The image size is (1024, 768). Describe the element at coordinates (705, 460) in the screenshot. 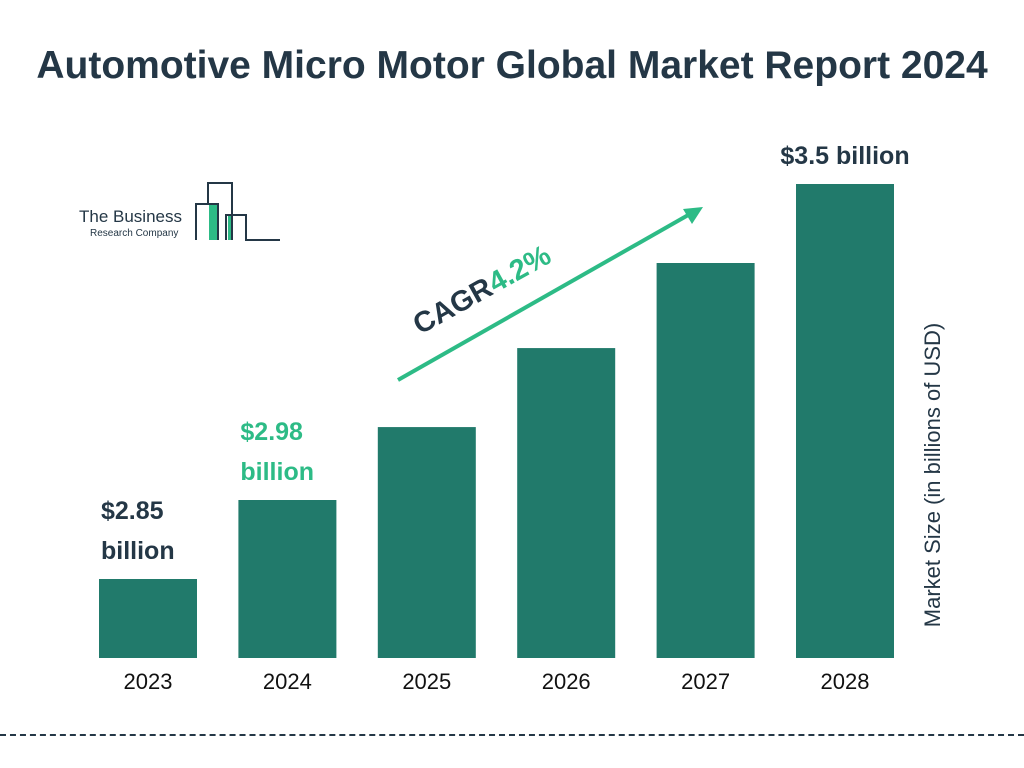

I see `bar-2027` at that location.